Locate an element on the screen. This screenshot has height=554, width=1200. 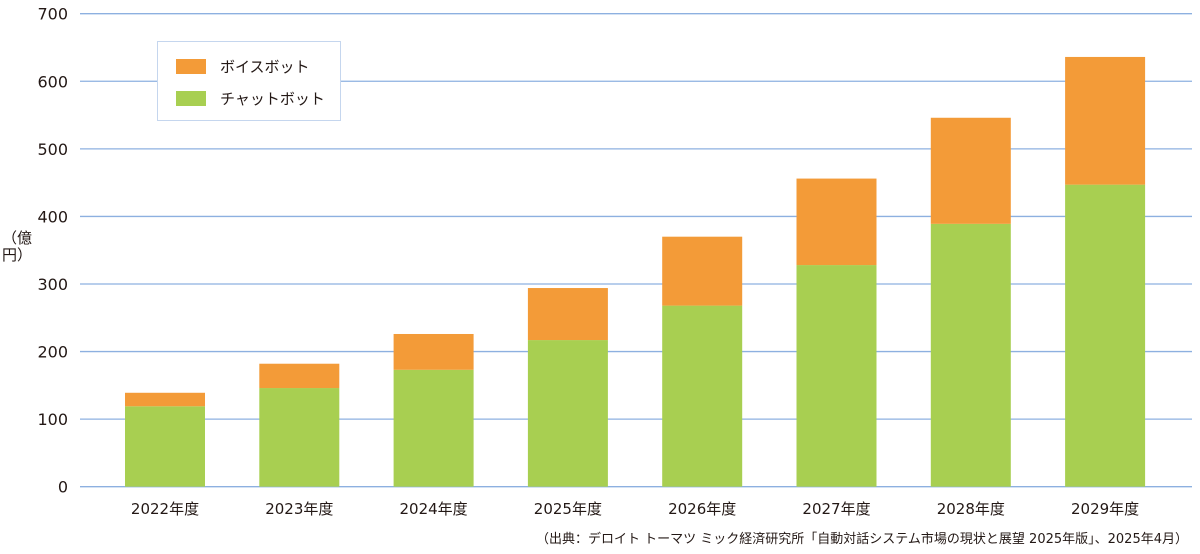
x-tick-label: 2029年度 is located at coordinates (1105, 509).